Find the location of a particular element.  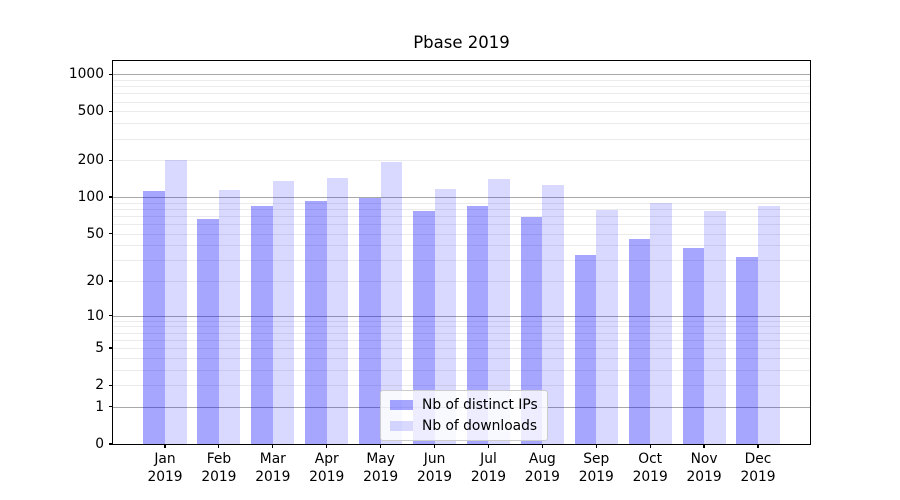

y-axis-tick-label: 2 is located at coordinates (99, 385).